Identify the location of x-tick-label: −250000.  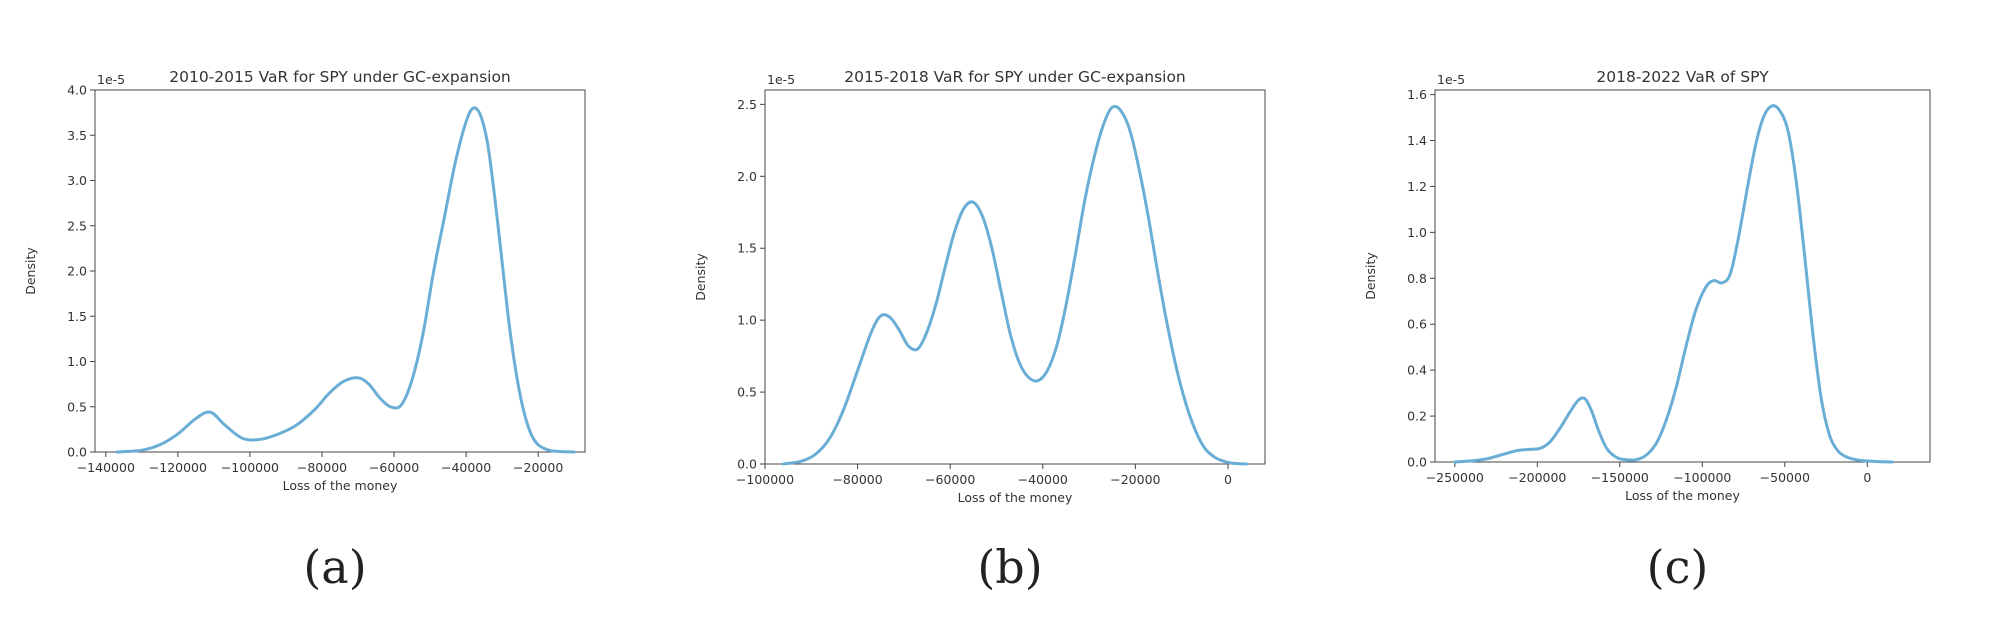
(1455, 477).